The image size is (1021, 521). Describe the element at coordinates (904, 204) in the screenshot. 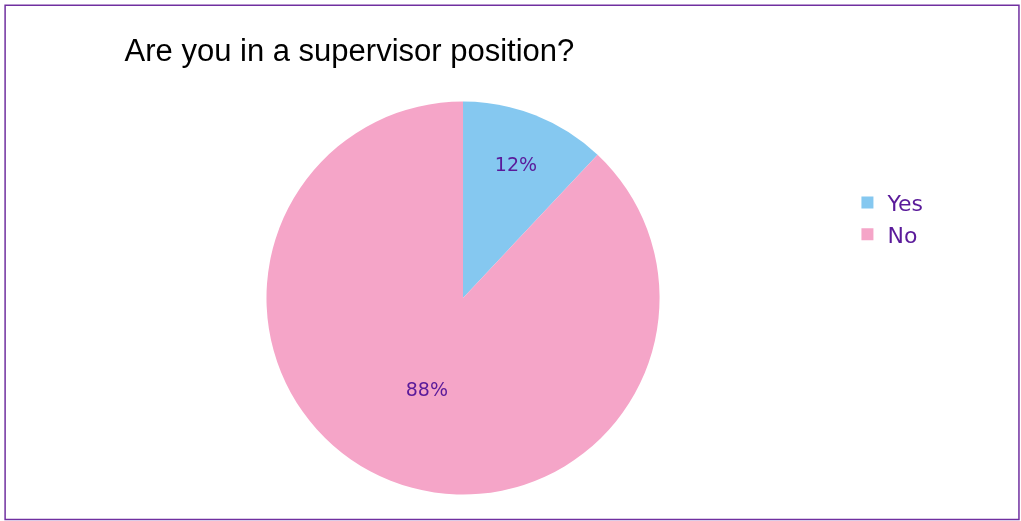

I see `legend-label: Yes` at that location.